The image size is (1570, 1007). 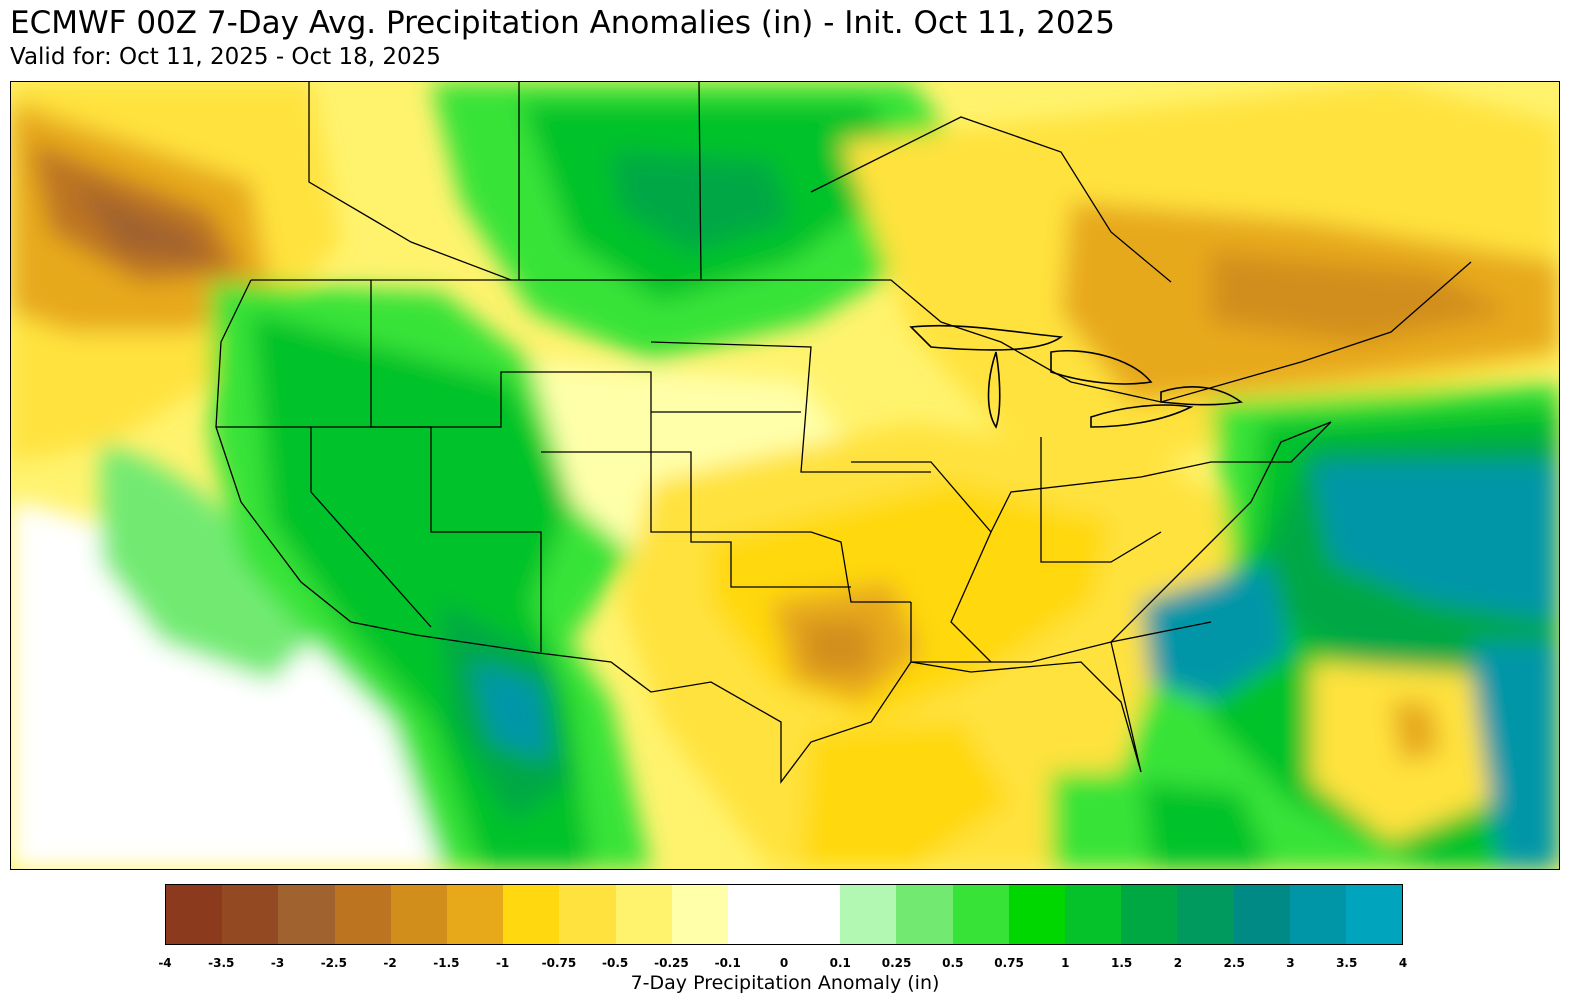 What do you see at coordinates (1009, 963) in the screenshot?
I see `colorbar-tick-label: 0.75` at bounding box center [1009, 963].